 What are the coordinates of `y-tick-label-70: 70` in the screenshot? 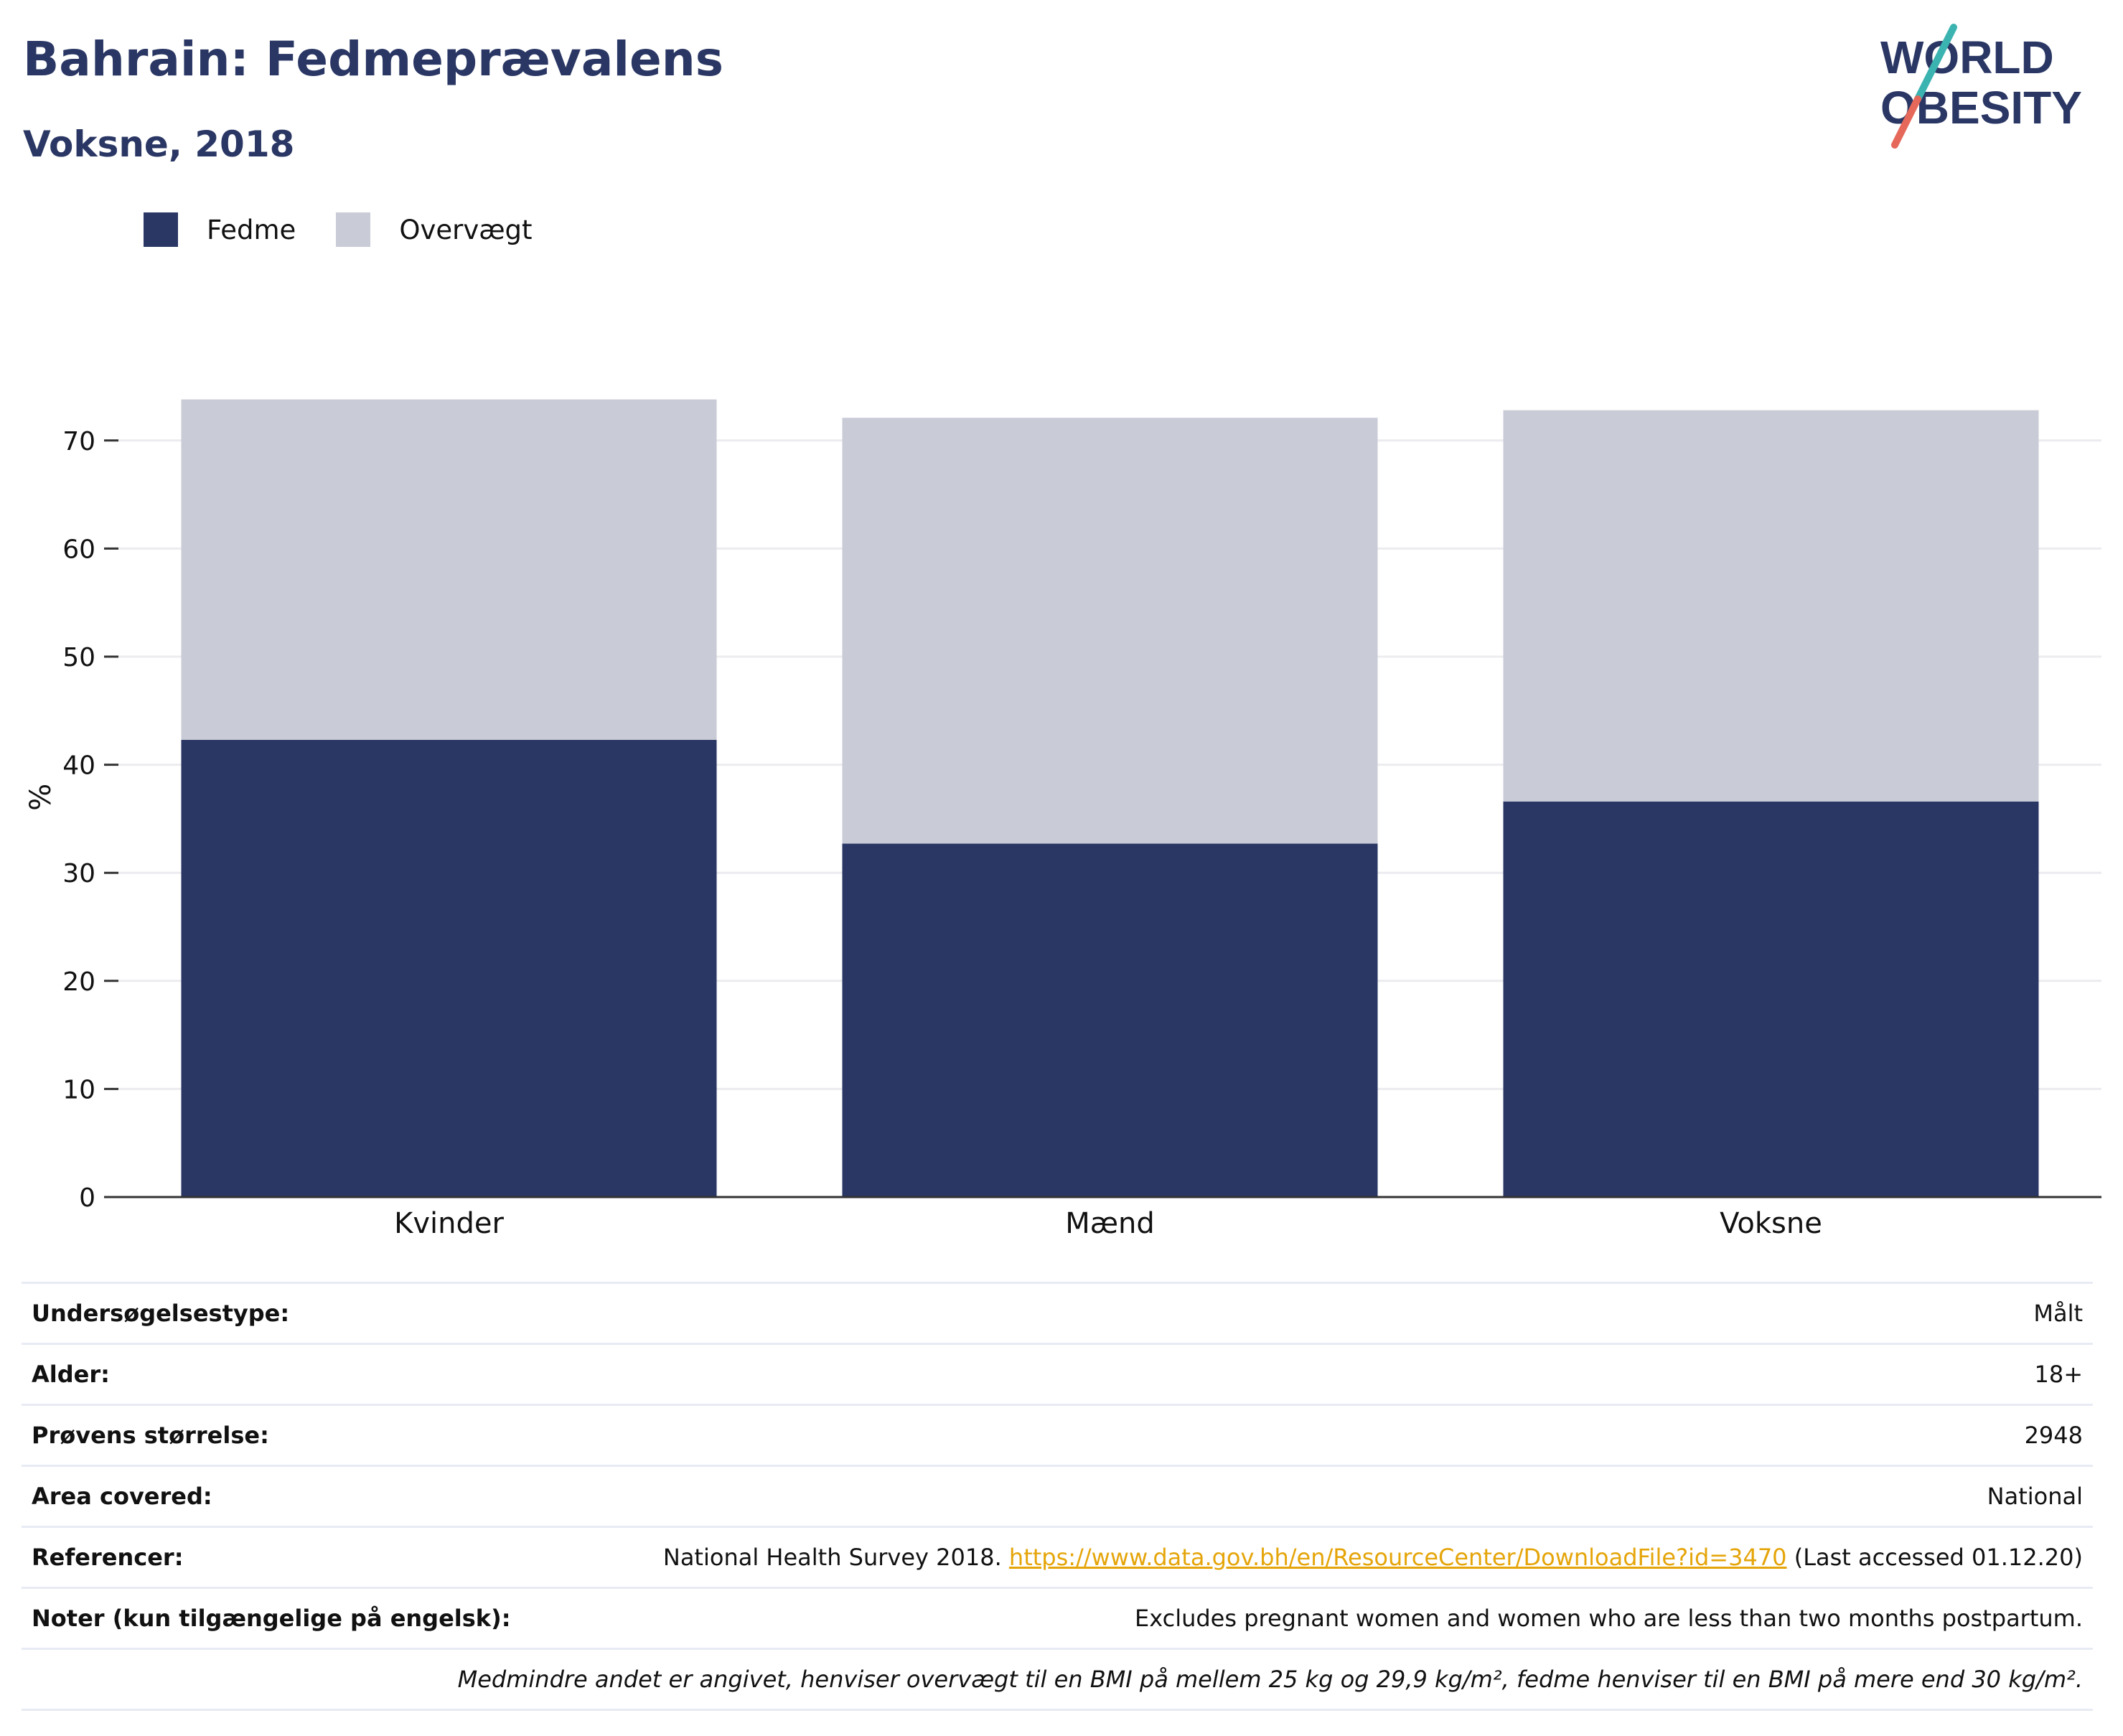 It's located at (78, 441).